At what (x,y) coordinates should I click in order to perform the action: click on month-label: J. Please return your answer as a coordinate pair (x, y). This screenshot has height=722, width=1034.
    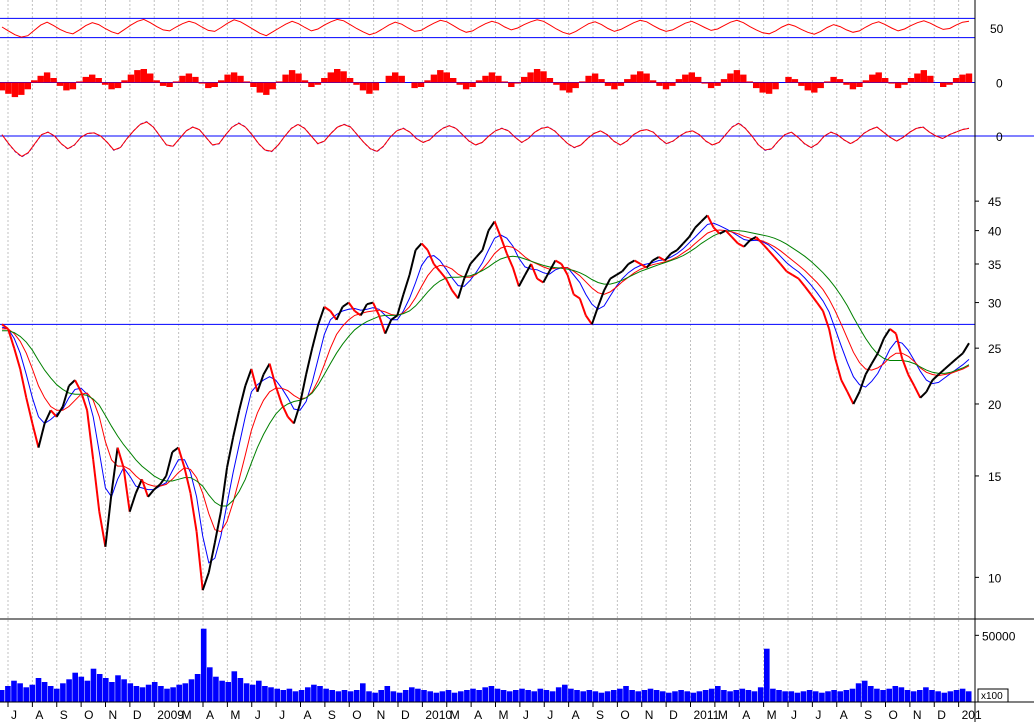
    Looking at the image, I should click on (794, 715).